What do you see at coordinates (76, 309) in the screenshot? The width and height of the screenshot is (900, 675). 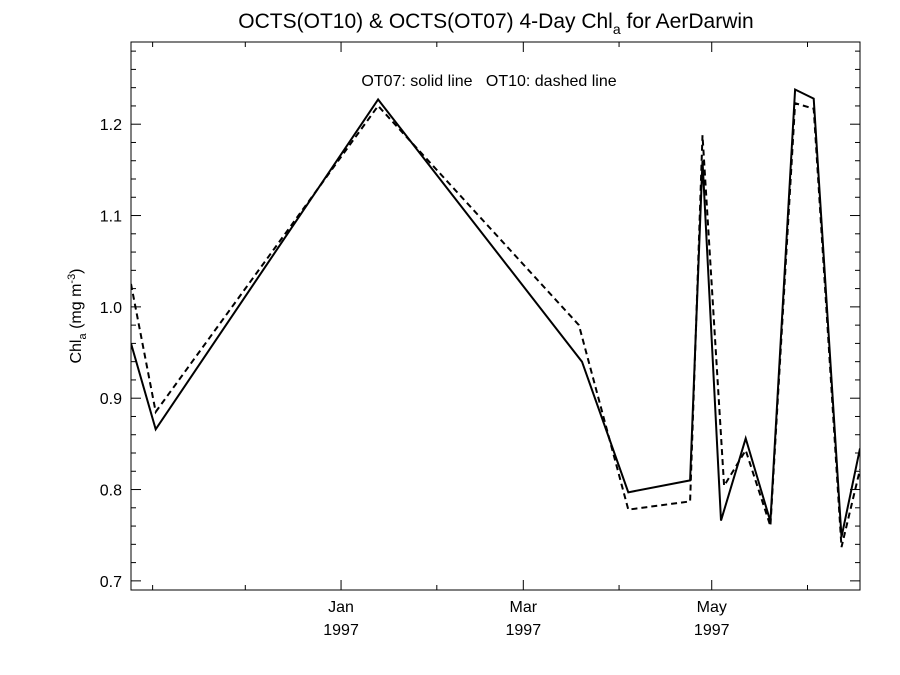 I see `y-axis-label-units: (mg m` at bounding box center [76, 309].